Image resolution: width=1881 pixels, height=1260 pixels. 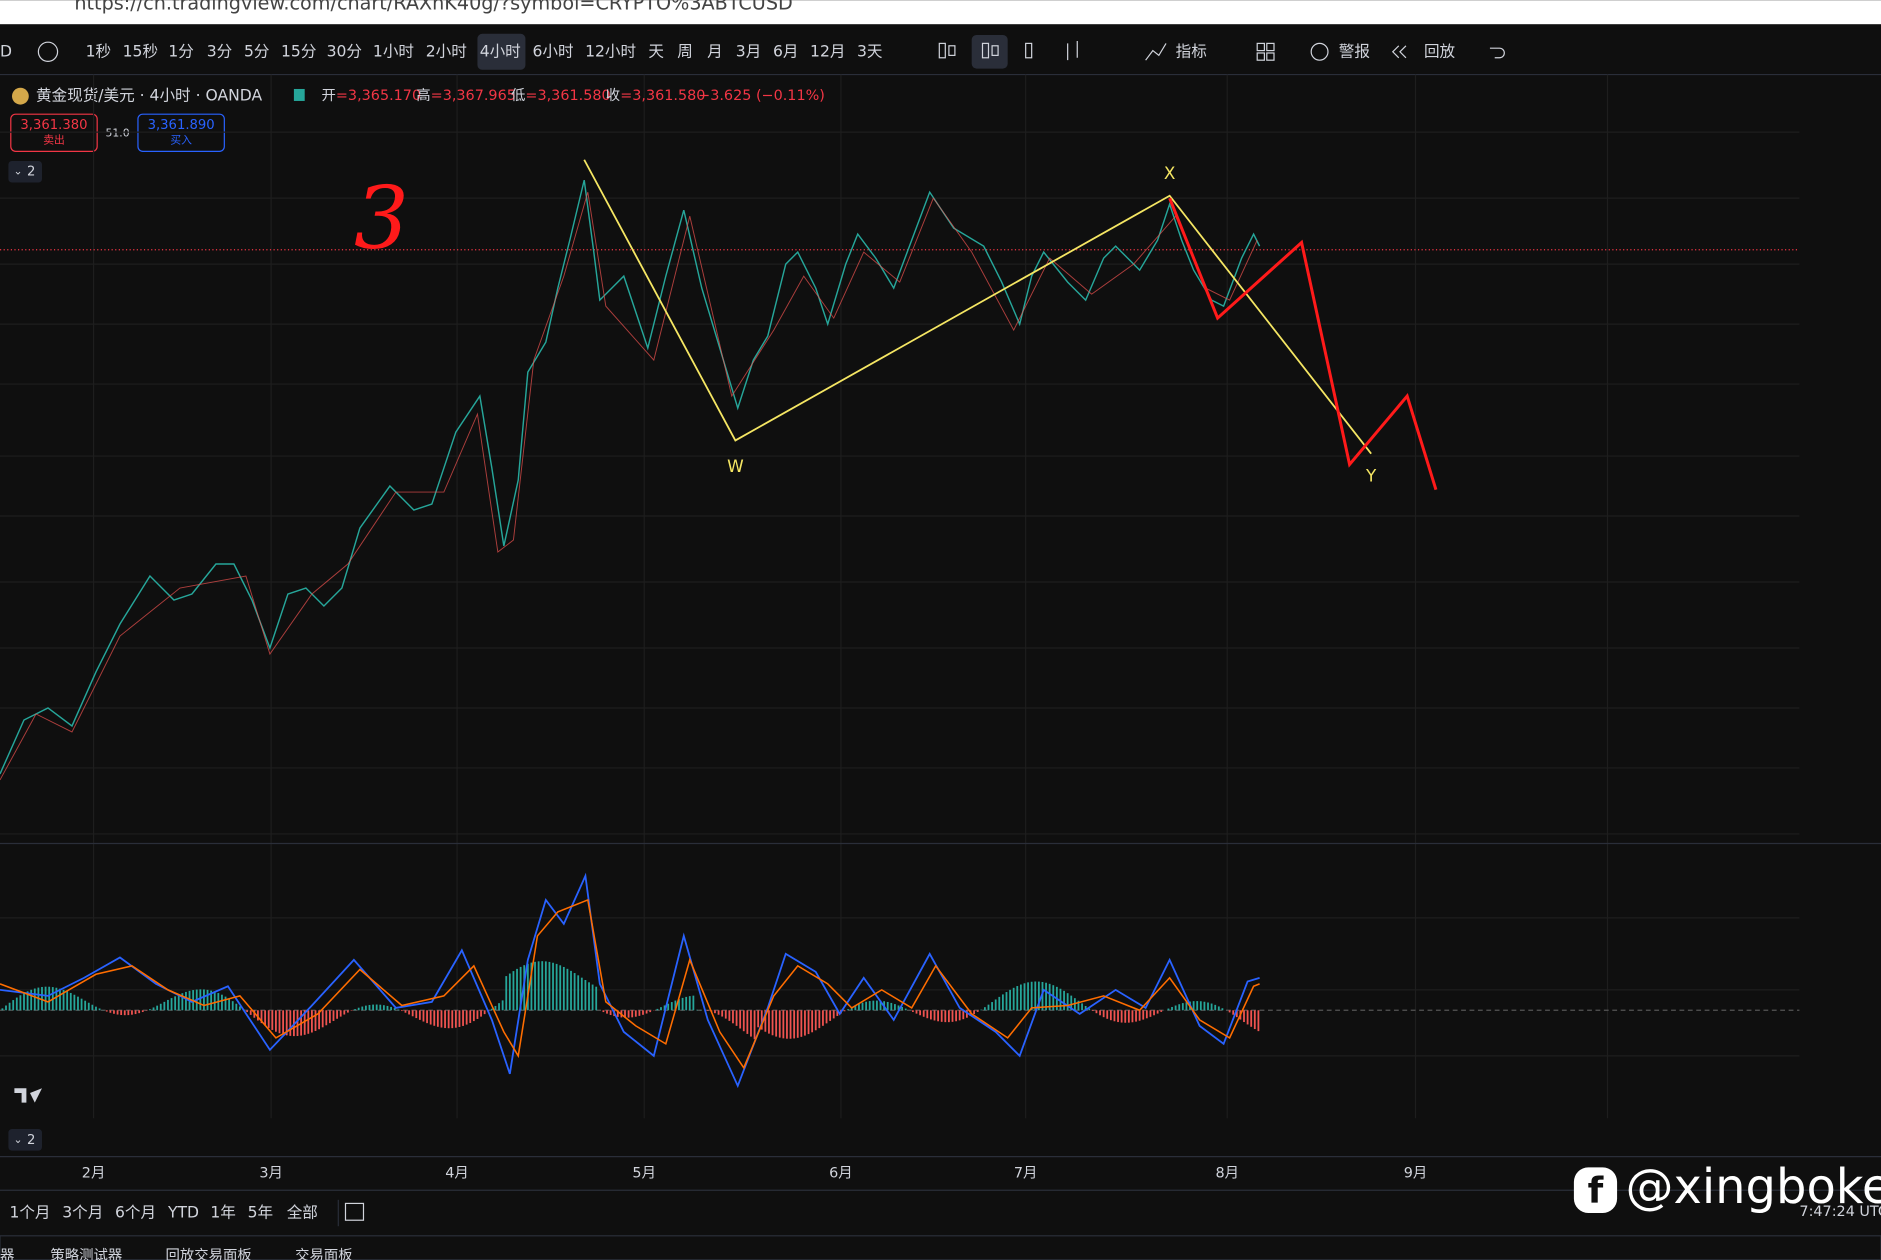 I want to click on range-button: 3个月, so click(x=82, y=1213).